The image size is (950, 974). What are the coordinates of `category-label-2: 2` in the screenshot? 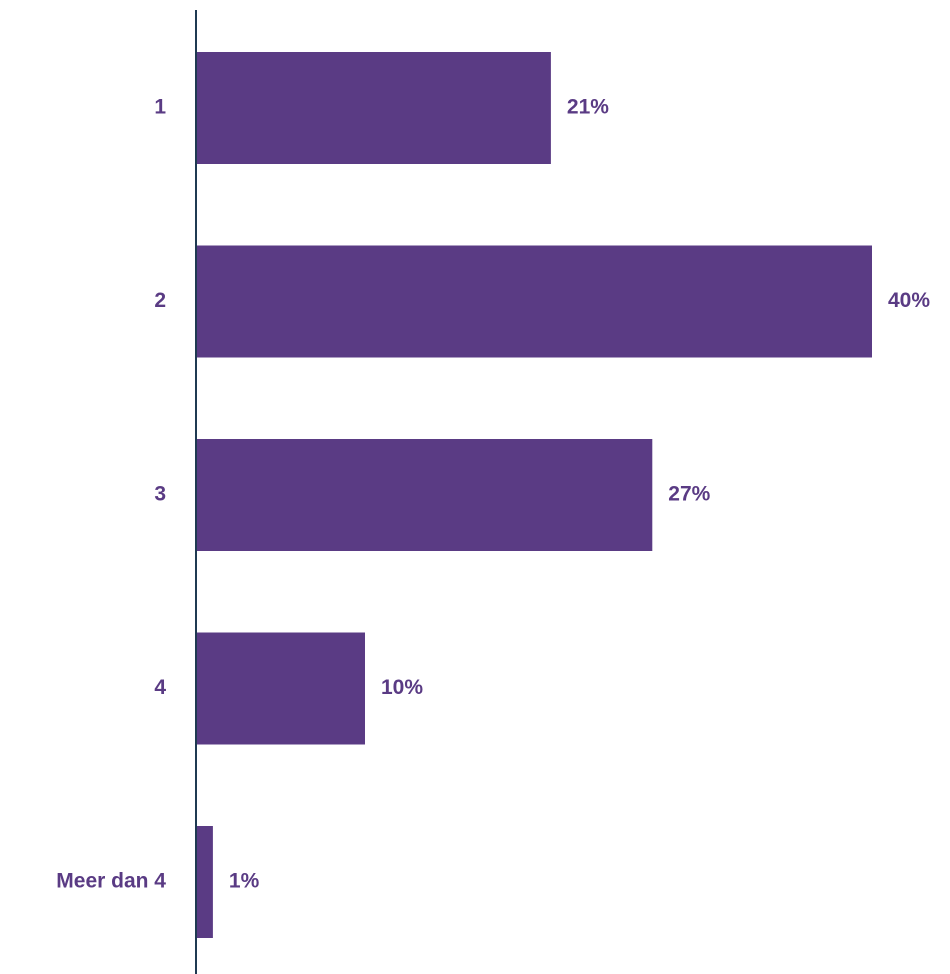 It's located at (160, 300).